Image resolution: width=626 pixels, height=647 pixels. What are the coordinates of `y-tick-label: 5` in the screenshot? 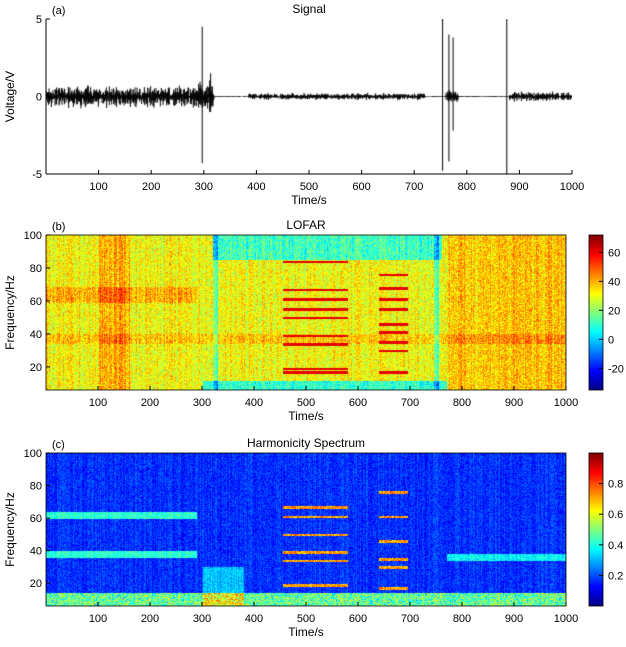 It's located at (39, 20).